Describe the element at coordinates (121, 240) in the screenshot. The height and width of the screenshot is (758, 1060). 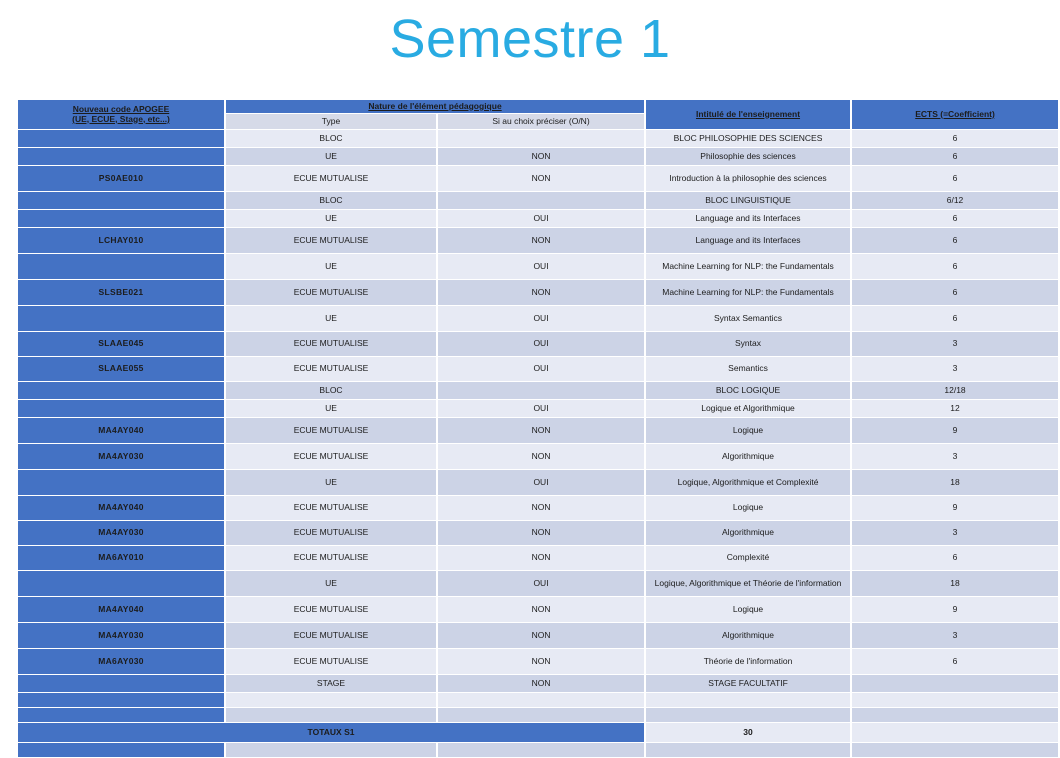
I see `cell-code: LCHAY010` at that location.